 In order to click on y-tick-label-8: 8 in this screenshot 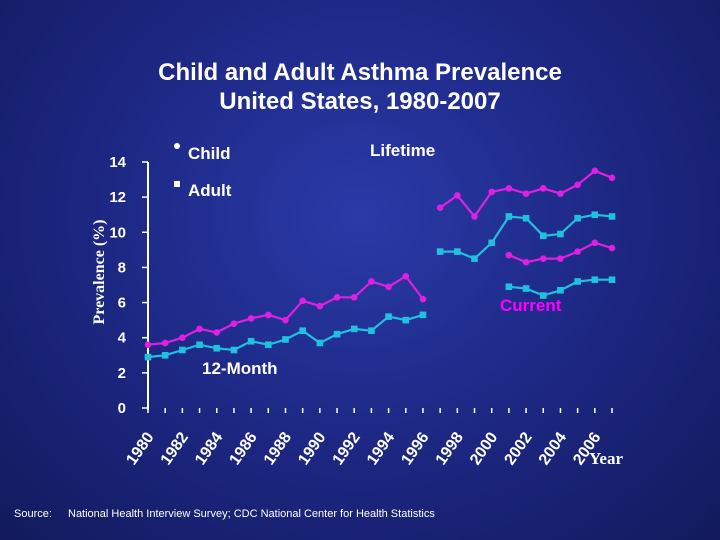, I will do `click(122, 267)`.